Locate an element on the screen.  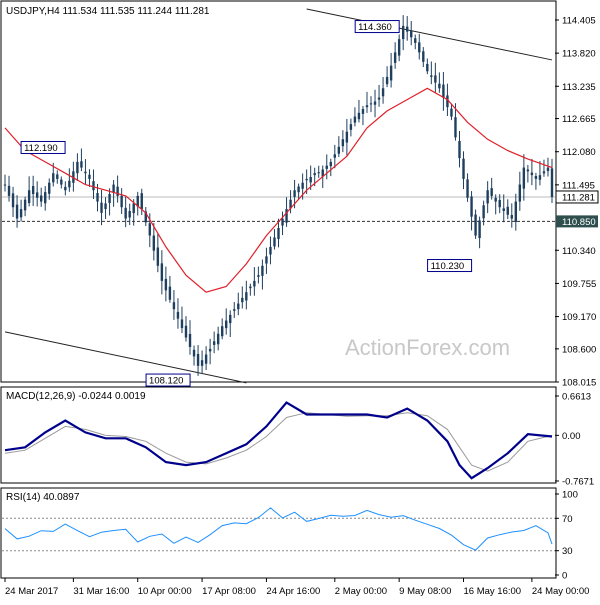
price-axis-label: 112.665 is located at coordinates (579, 119).